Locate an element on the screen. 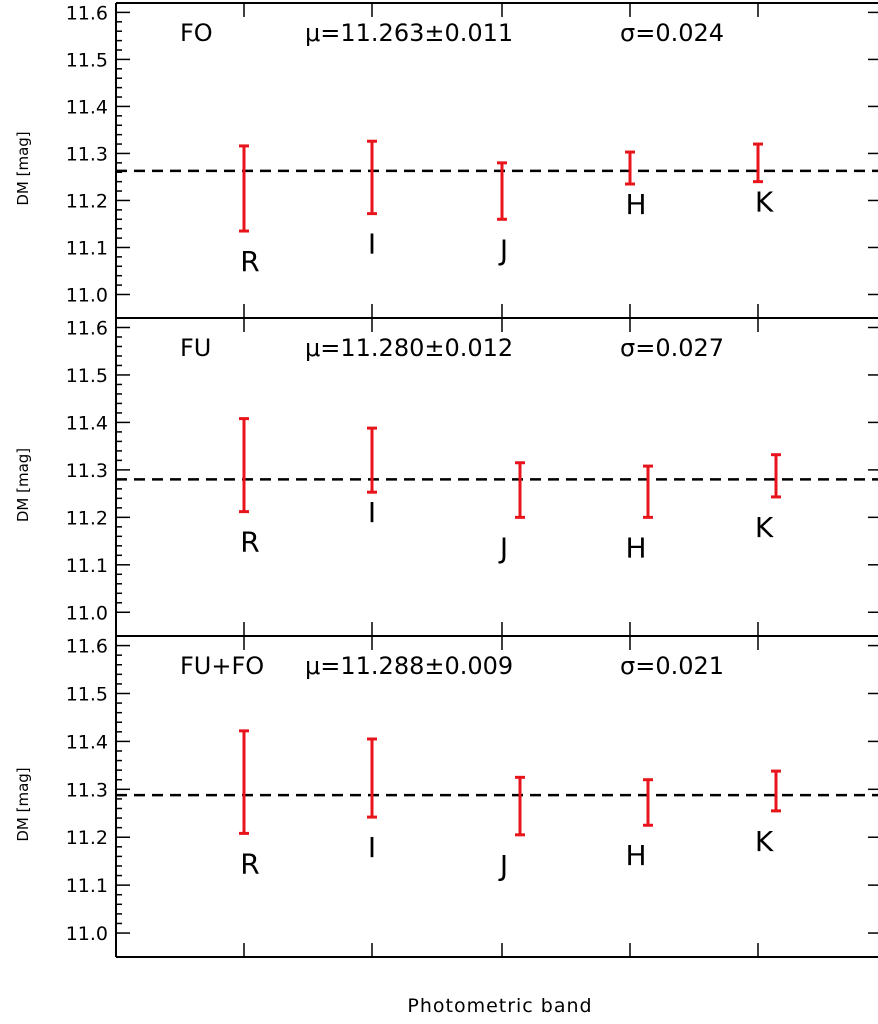 The image size is (878, 1024). annotation-mu: μ=11.280±0.012 is located at coordinates (409, 348).